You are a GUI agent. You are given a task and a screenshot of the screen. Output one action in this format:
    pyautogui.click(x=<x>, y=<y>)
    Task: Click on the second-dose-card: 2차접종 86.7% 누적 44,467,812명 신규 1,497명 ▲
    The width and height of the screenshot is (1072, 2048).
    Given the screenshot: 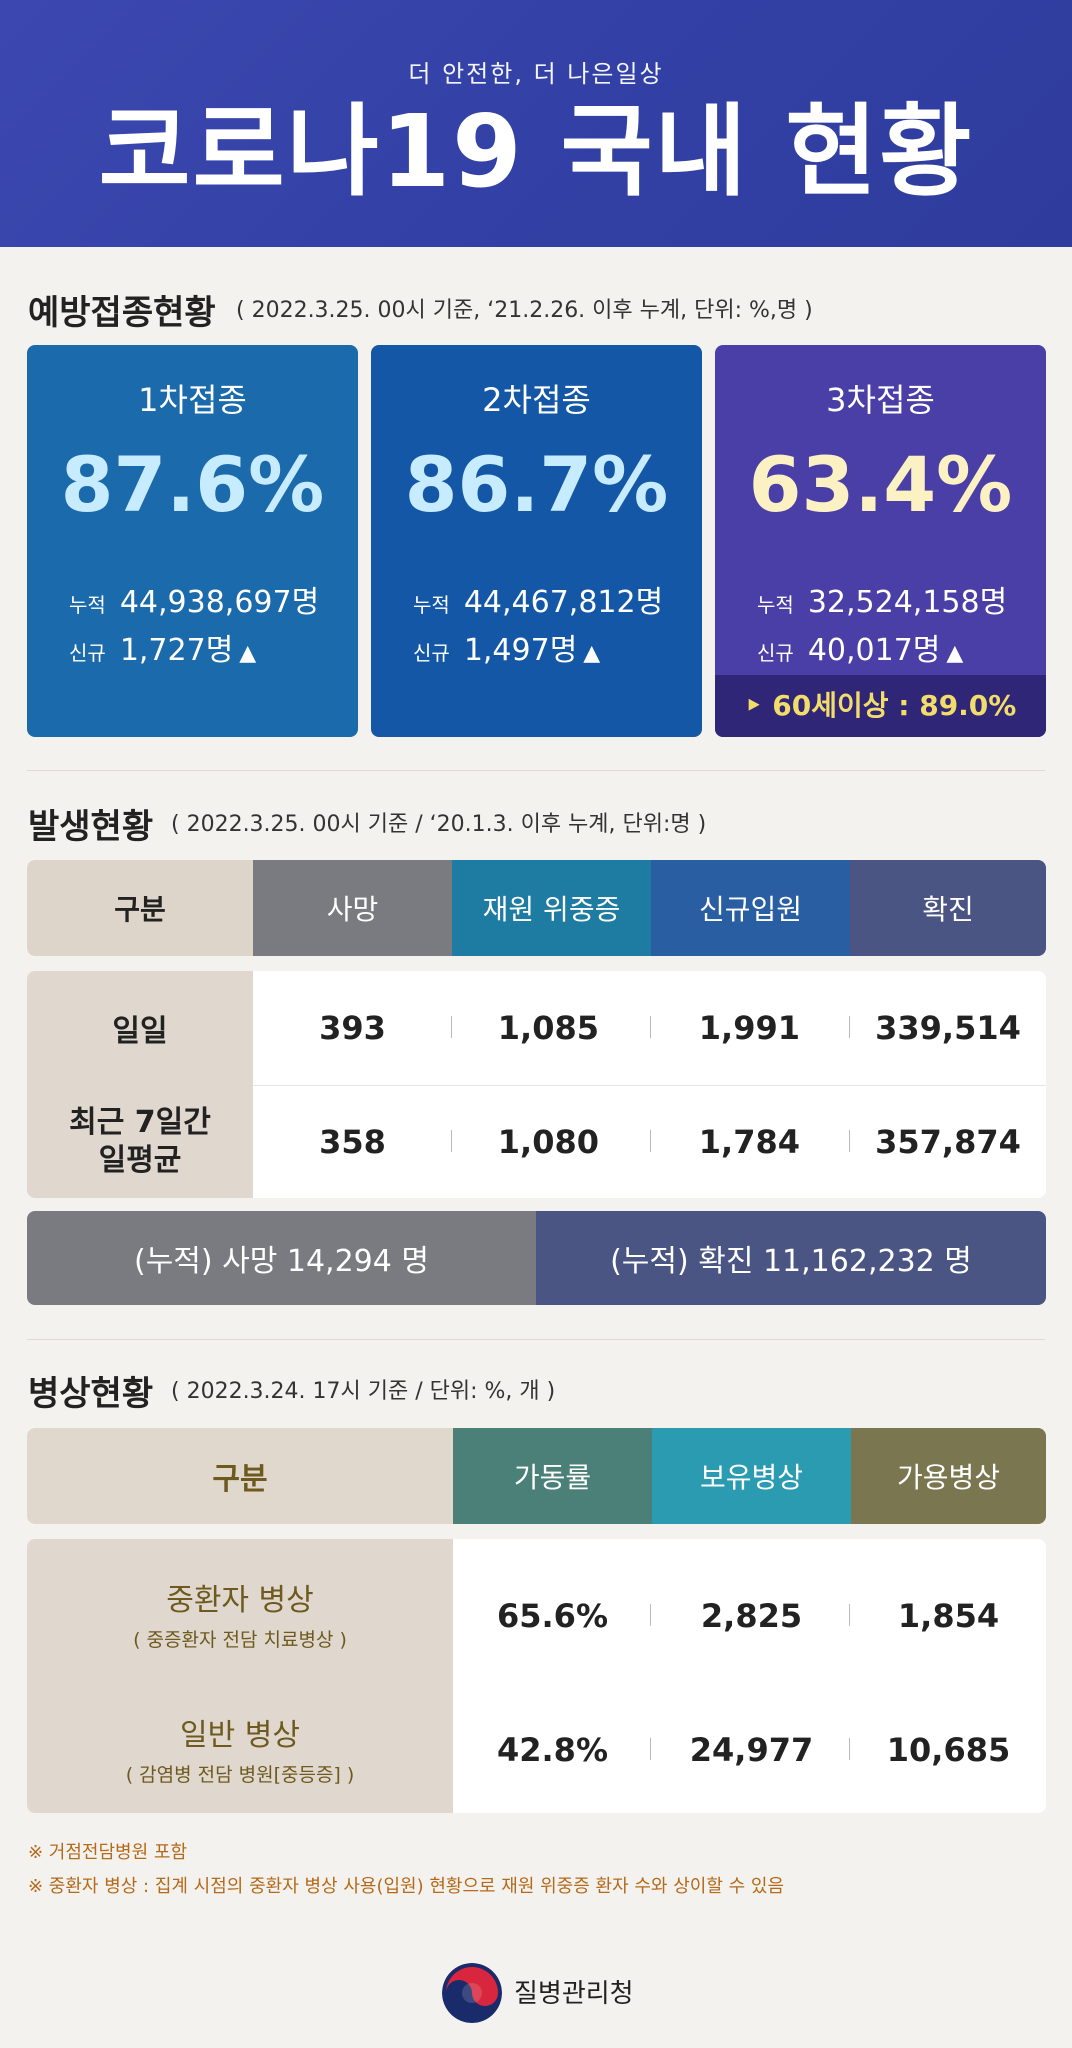 What is the action you would take?
    pyautogui.click(x=536, y=541)
    